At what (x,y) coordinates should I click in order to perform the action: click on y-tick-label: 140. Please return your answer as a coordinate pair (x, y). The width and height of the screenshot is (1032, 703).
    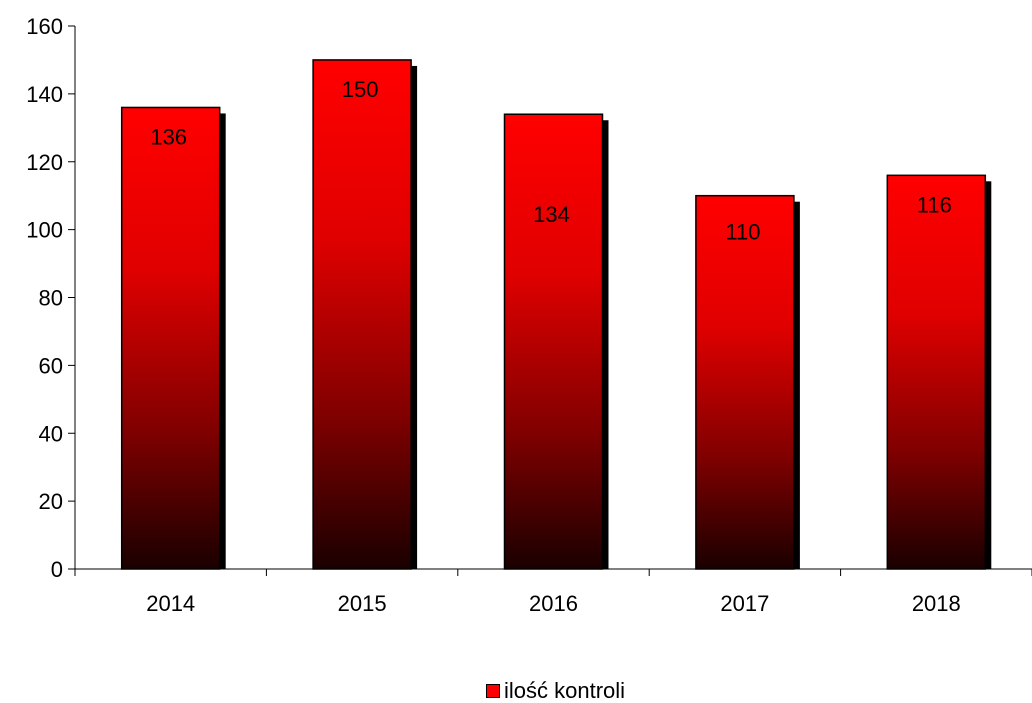
    Looking at the image, I should click on (44, 94).